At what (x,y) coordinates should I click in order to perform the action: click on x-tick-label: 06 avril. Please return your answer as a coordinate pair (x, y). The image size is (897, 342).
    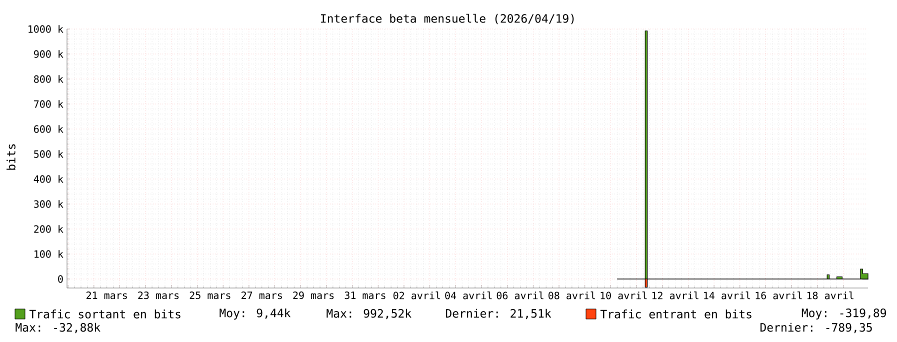
    Looking at the image, I should click on (520, 296).